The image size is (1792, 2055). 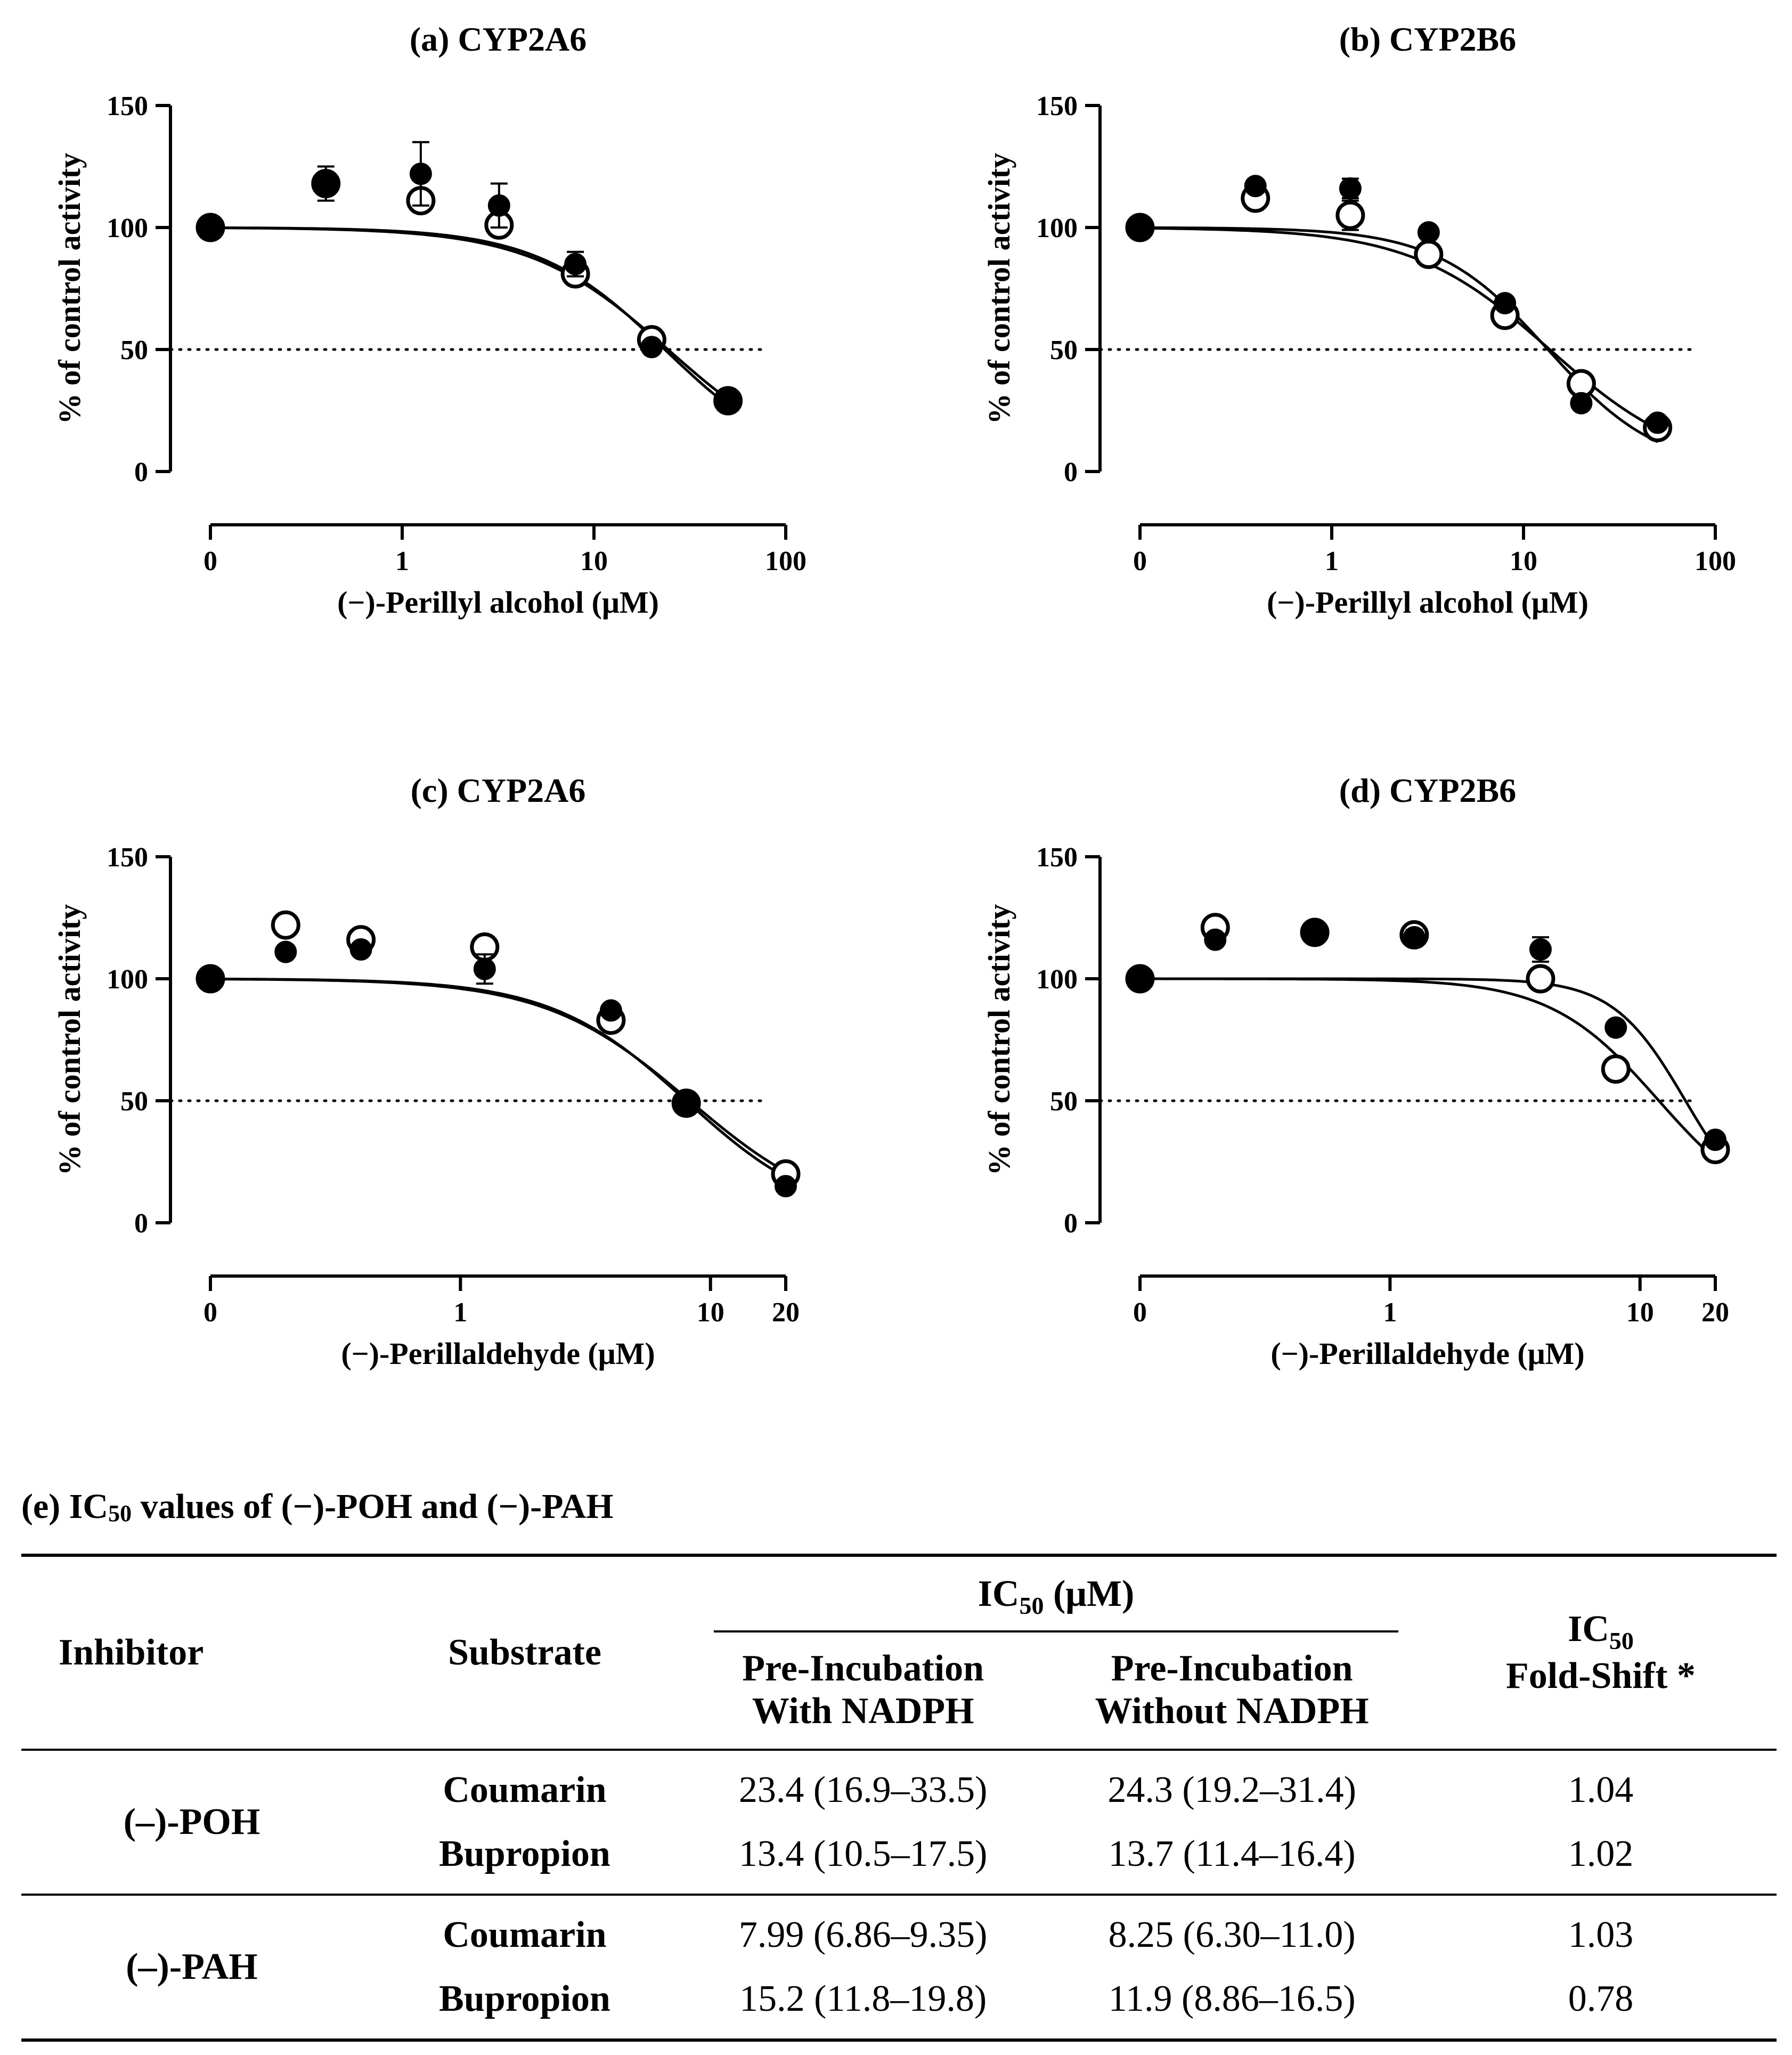 What do you see at coordinates (1056, 1597) in the screenshot?
I see `header-ic50-group: IC50 (μM)` at bounding box center [1056, 1597].